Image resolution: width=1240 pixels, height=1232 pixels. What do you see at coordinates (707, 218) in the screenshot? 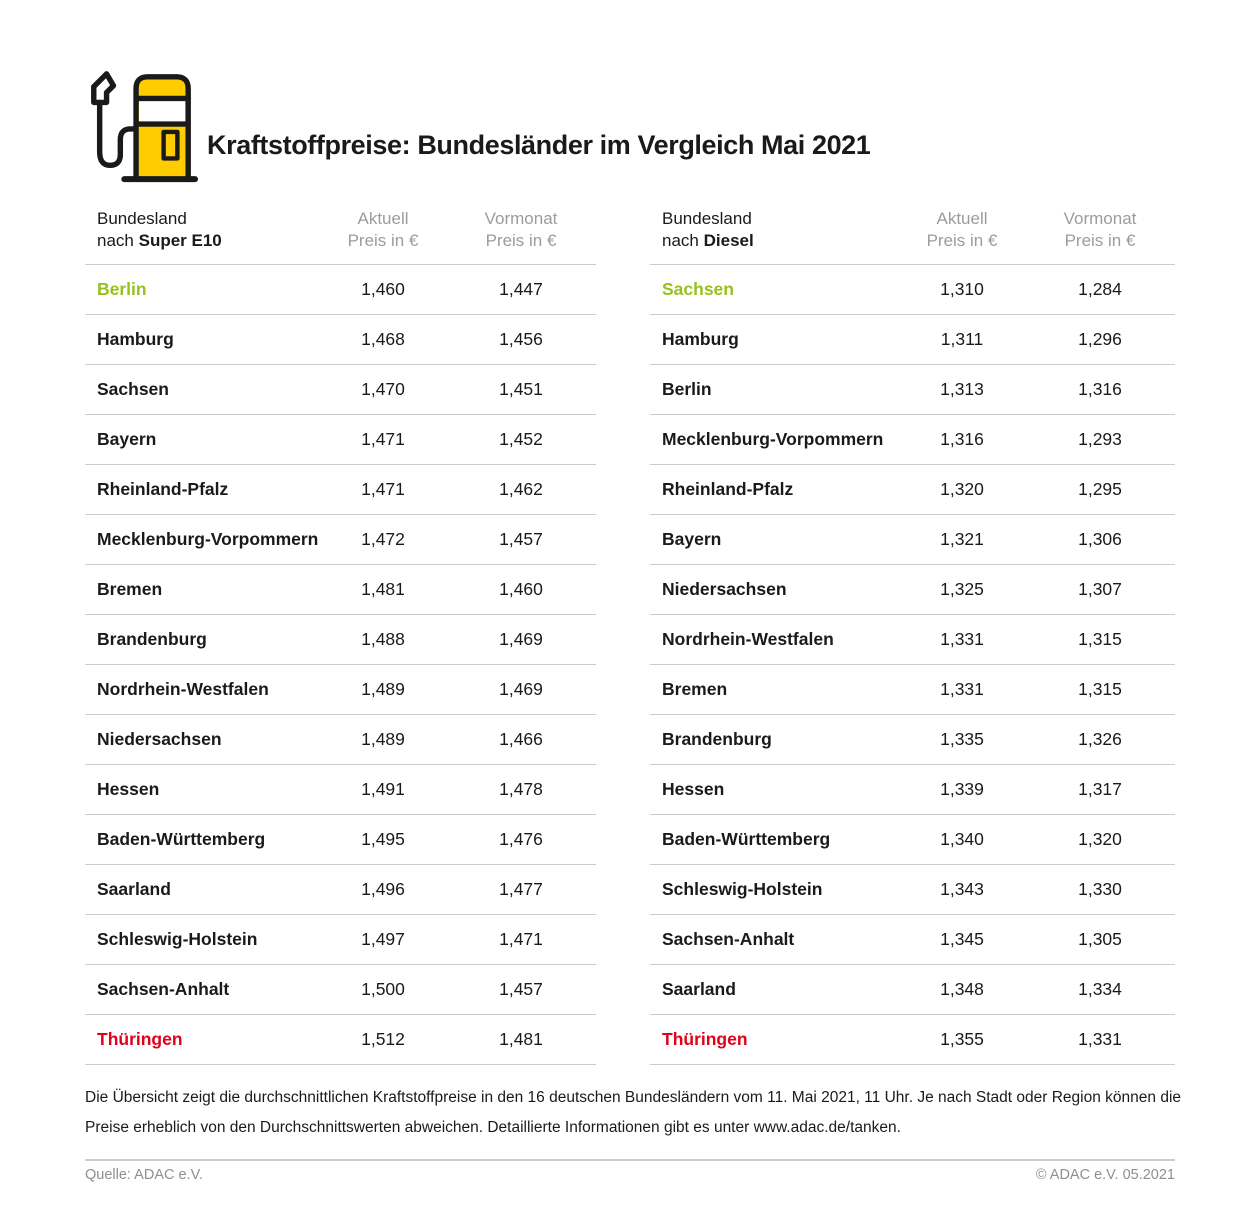
I see `bundesland-label: Bundesland` at bounding box center [707, 218].